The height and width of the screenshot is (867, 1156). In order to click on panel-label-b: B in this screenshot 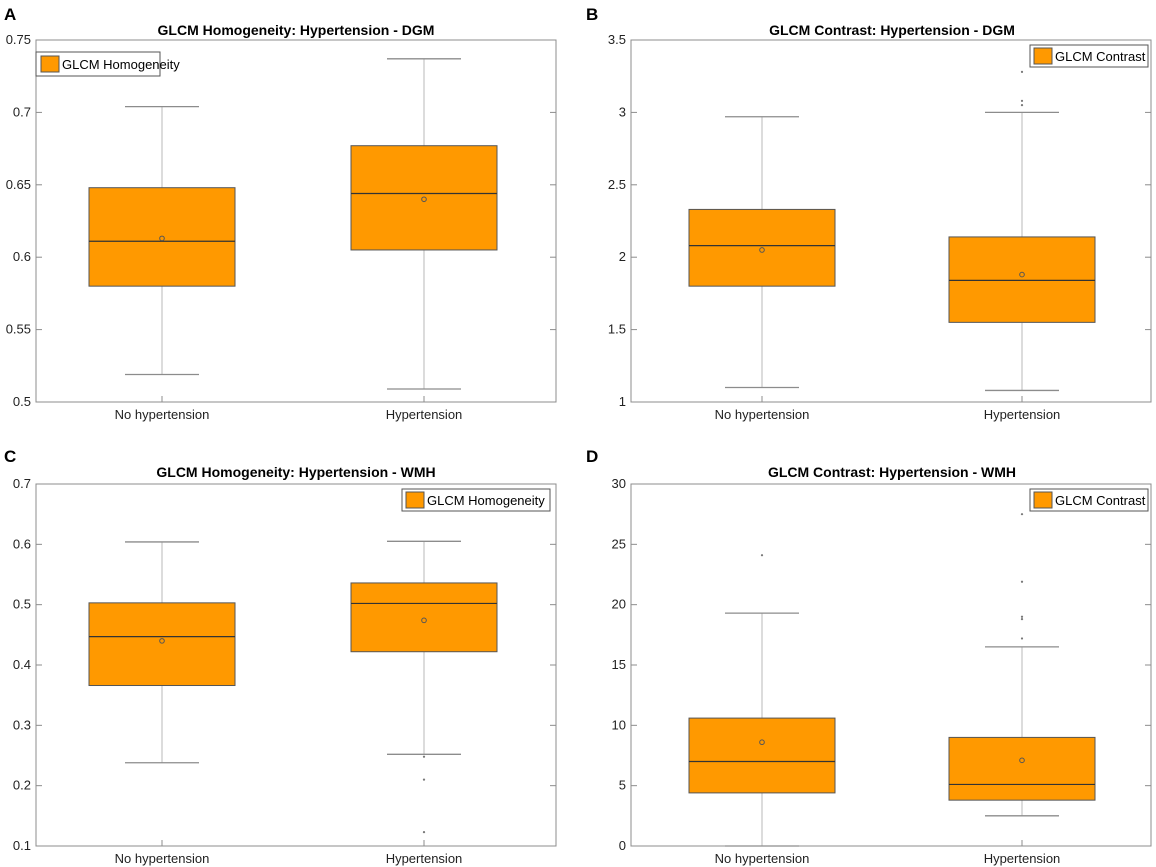, I will do `click(592, 14)`.